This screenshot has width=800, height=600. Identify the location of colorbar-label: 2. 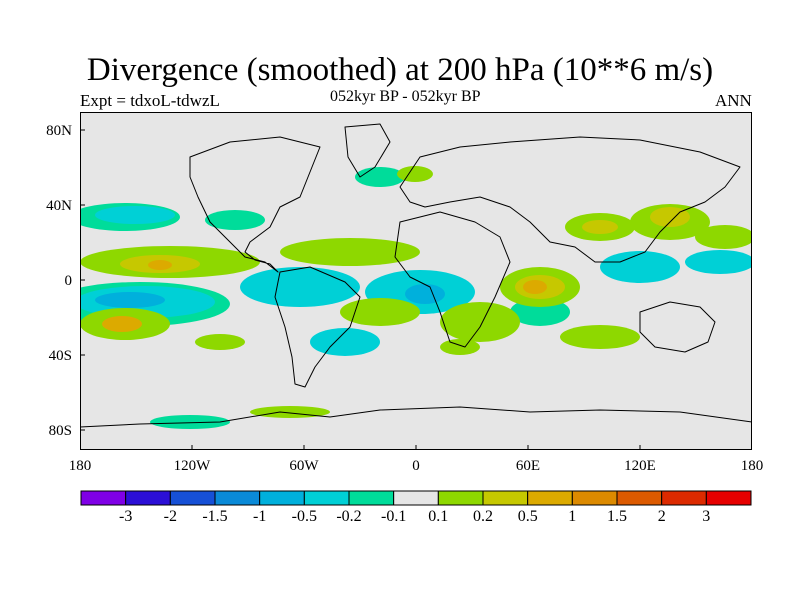
(661, 516).